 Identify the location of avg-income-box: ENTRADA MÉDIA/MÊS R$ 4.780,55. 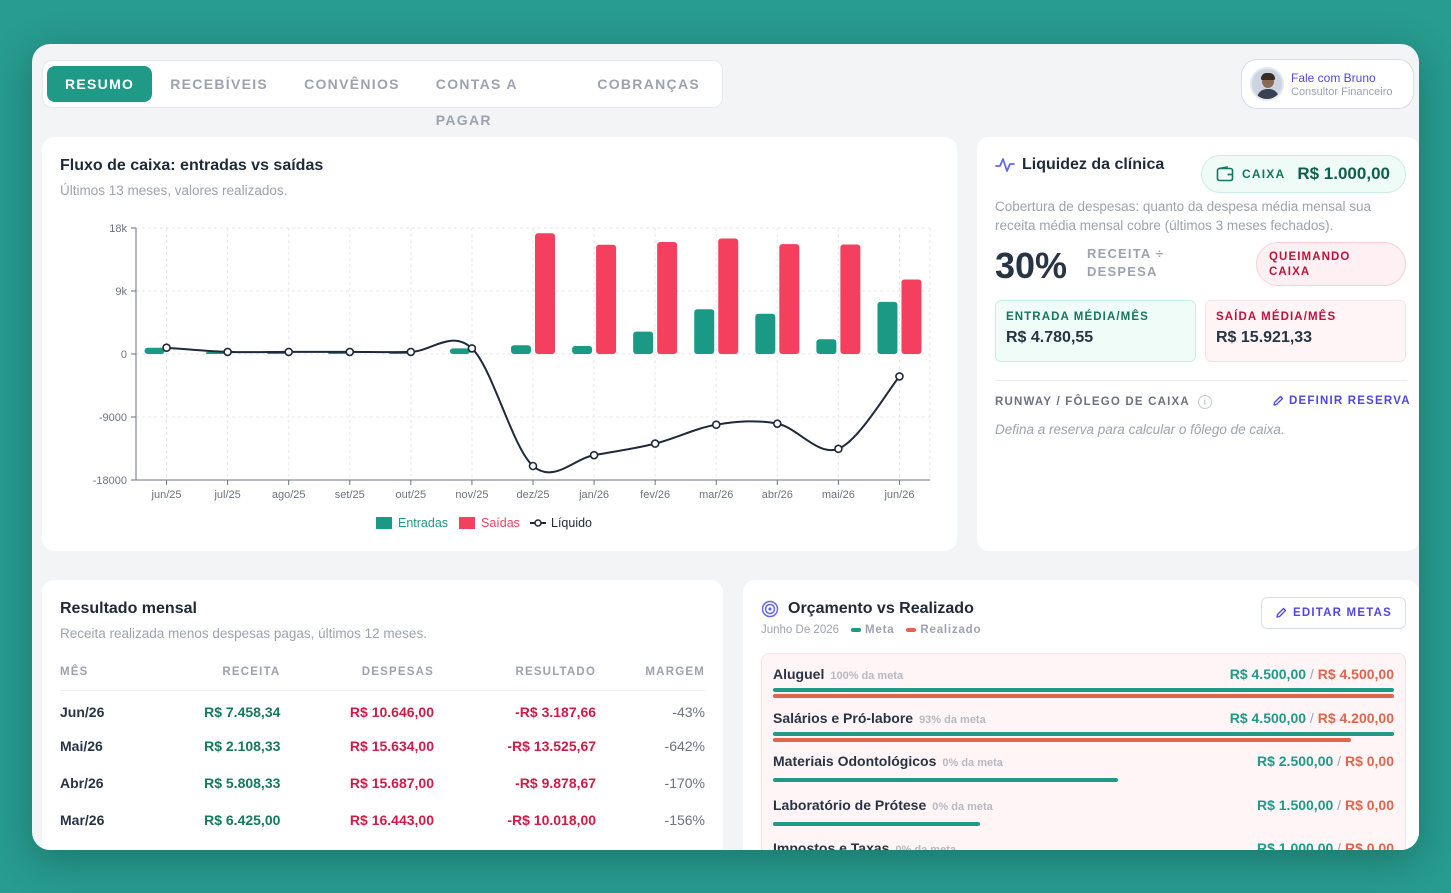
(1095, 331).